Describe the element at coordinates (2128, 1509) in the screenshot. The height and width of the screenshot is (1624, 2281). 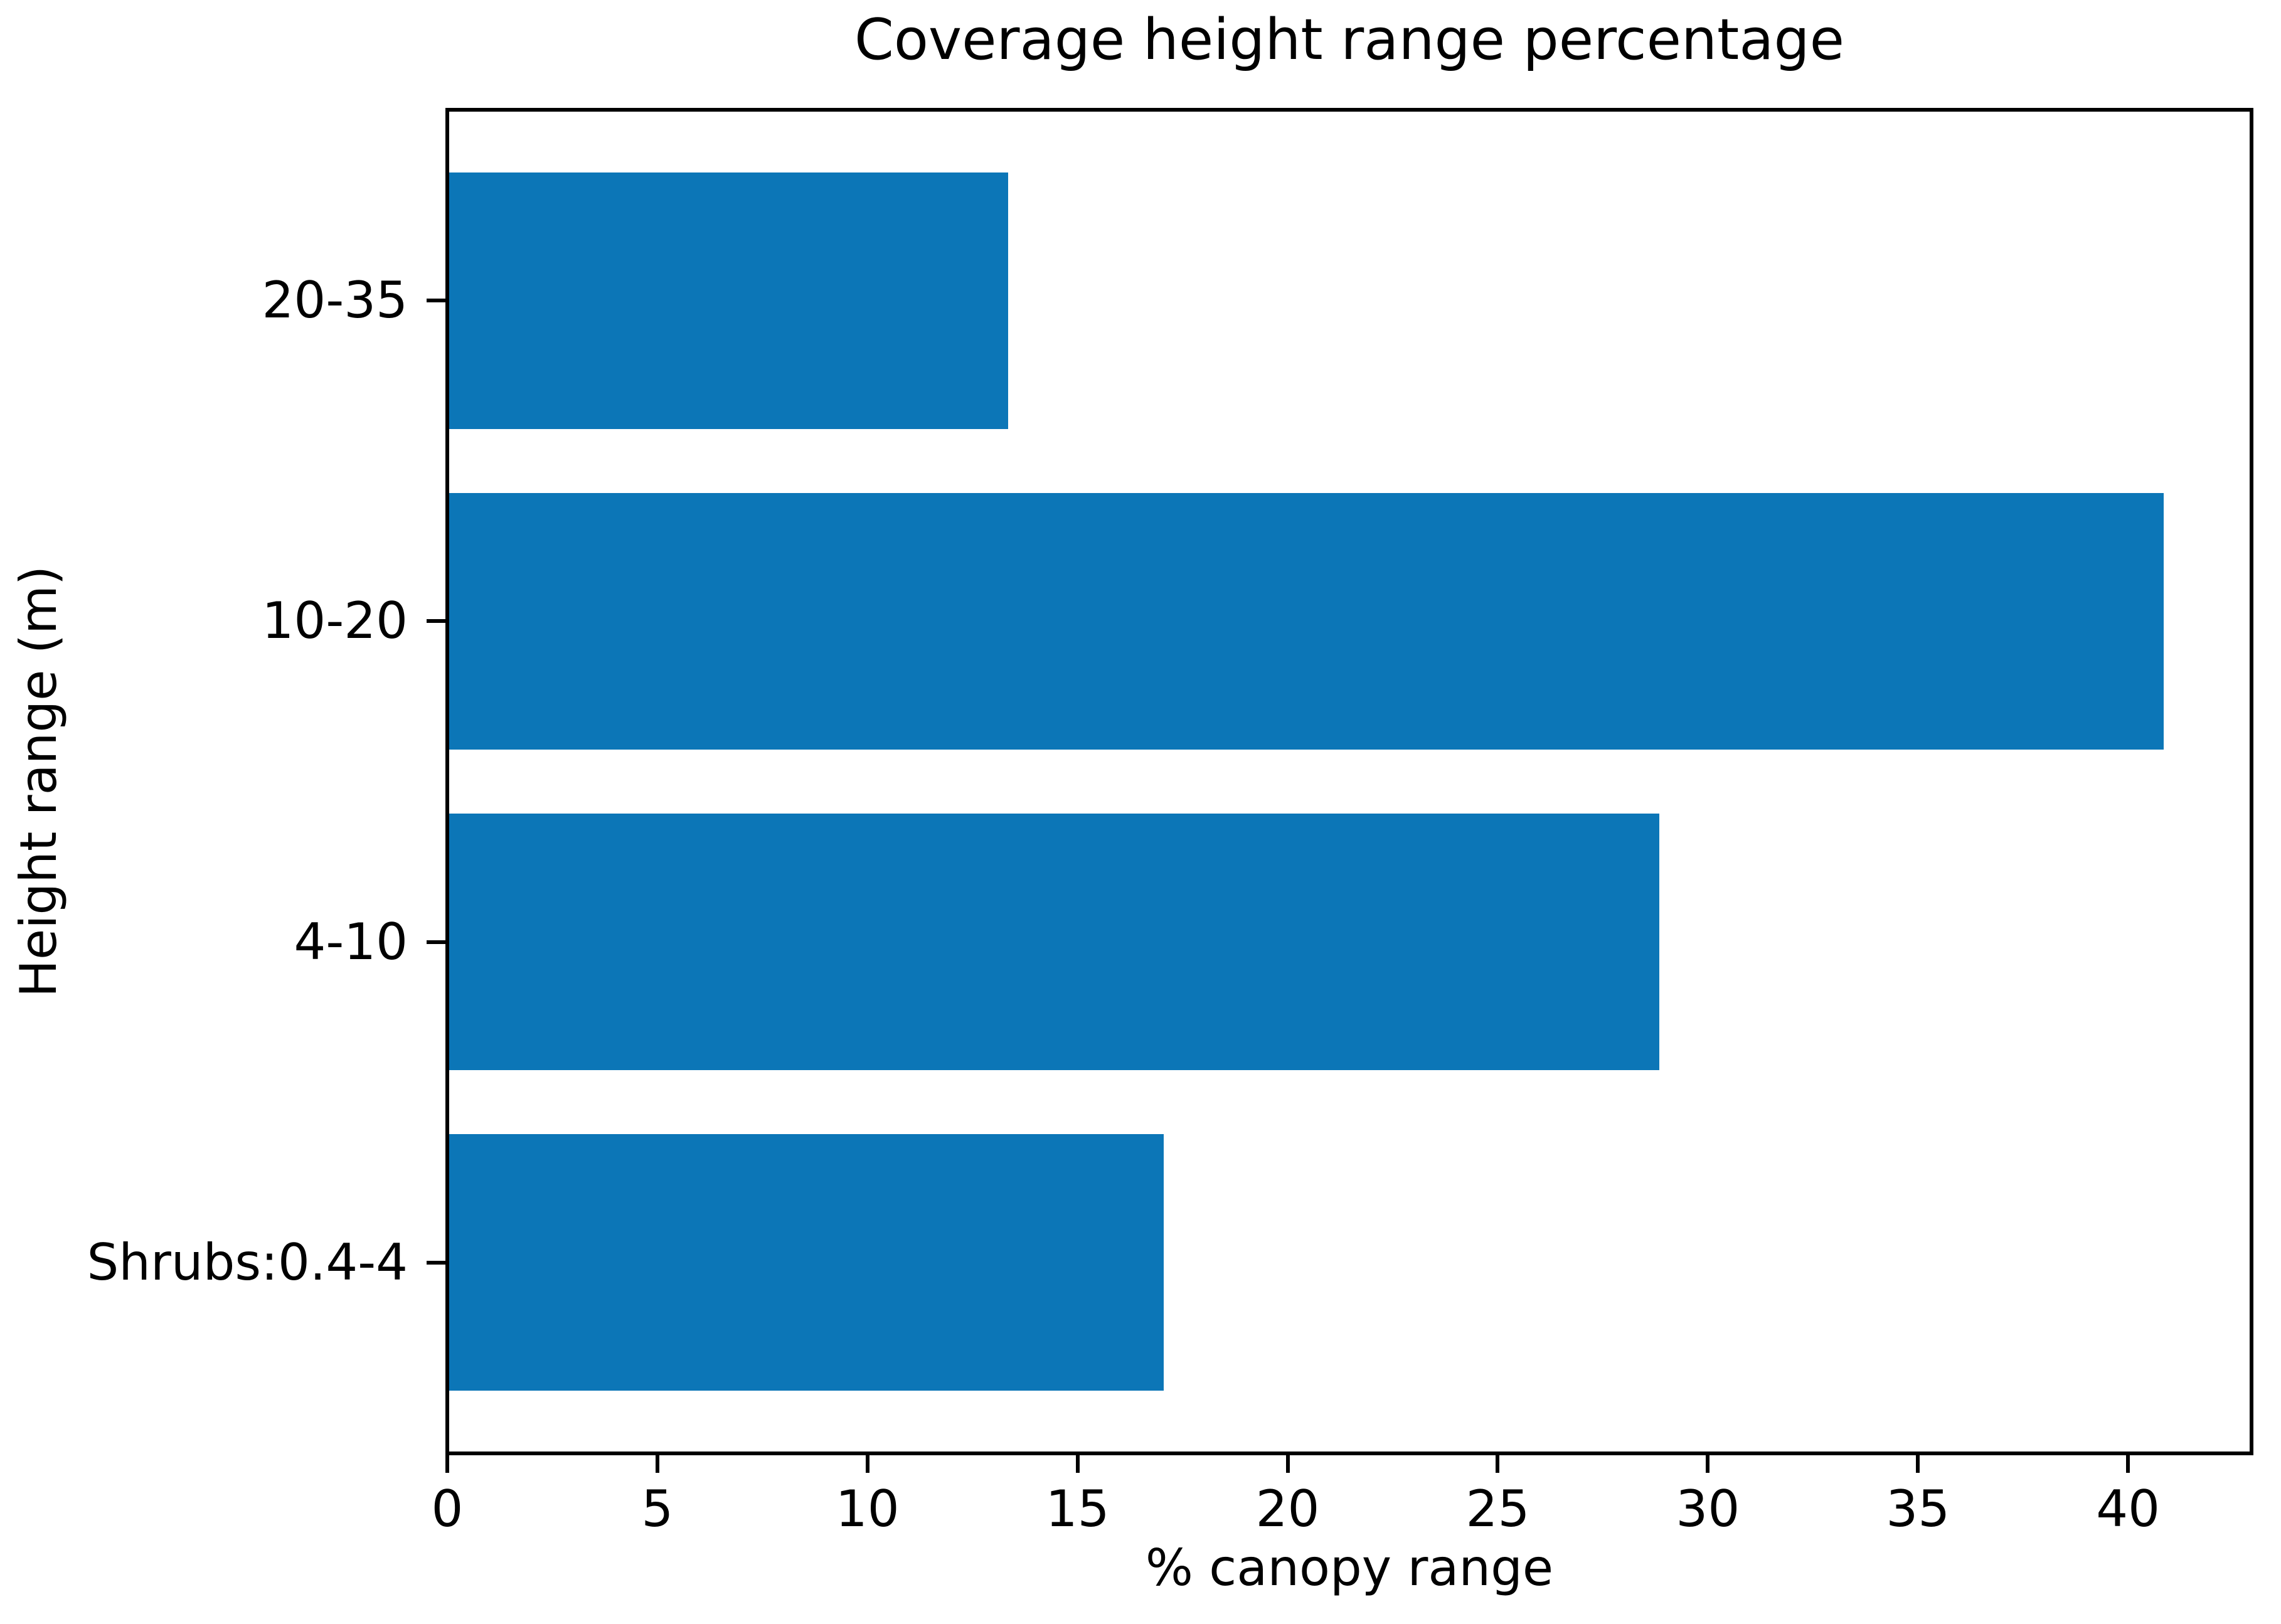
I see `x-tick-label: 40` at that location.